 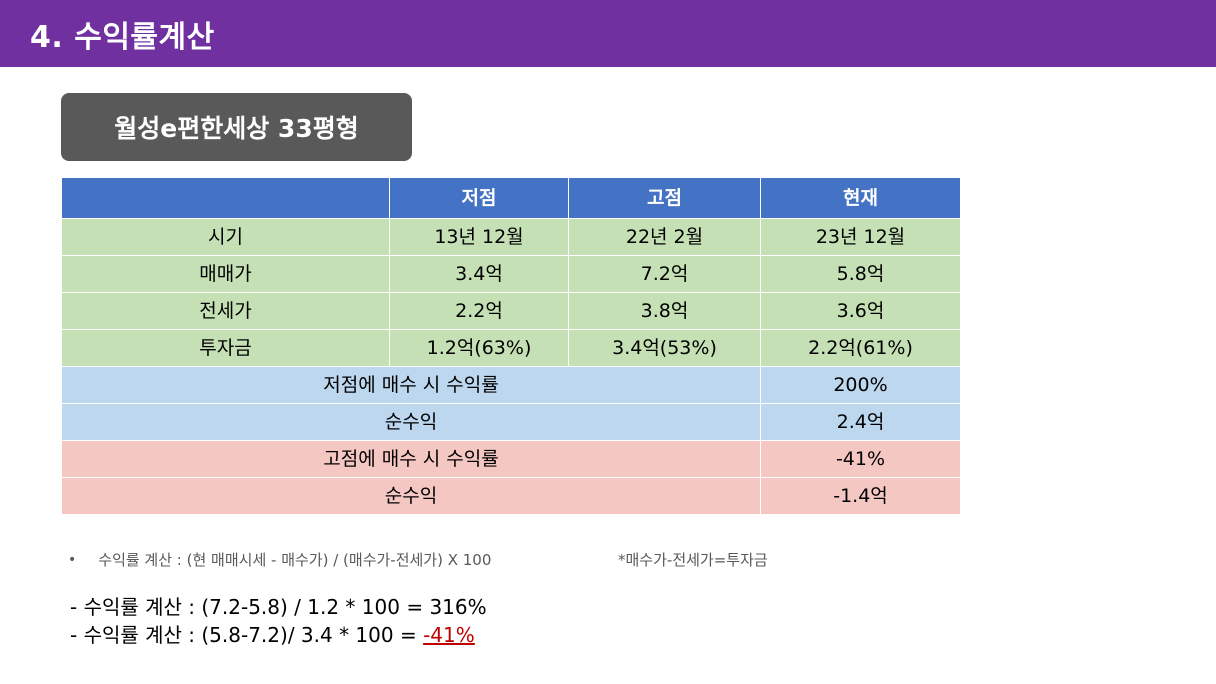 I want to click on summary-value: -41%, so click(x=860, y=459).